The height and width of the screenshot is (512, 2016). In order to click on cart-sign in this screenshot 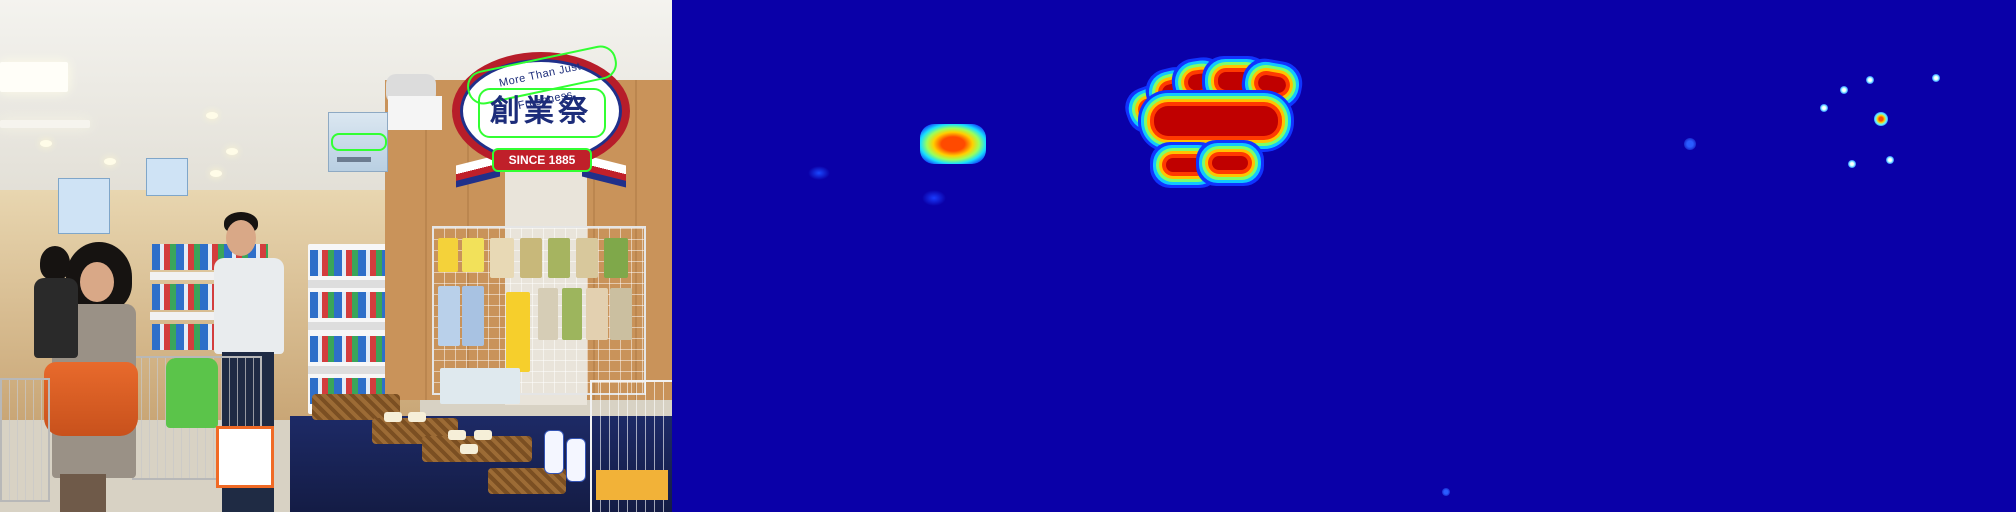, I will do `click(245, 457)`.